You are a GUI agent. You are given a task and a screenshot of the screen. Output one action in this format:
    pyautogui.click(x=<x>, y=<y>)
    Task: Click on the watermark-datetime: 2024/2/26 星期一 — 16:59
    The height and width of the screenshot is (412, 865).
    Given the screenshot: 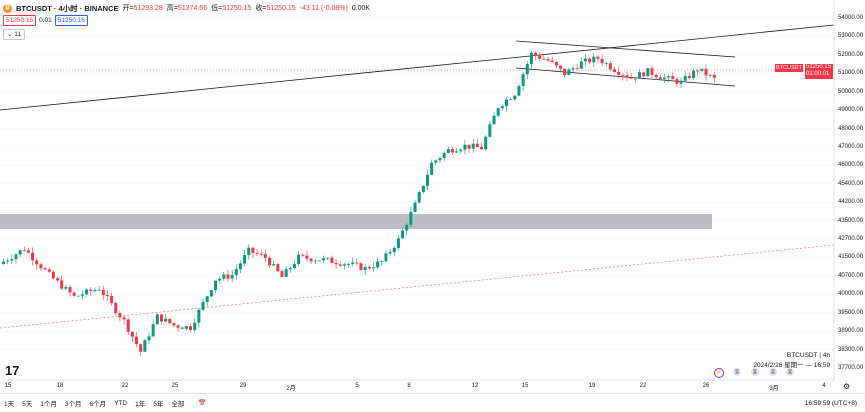 What is the action you would take?
    pyautogui.click(x=791, y=365)
    